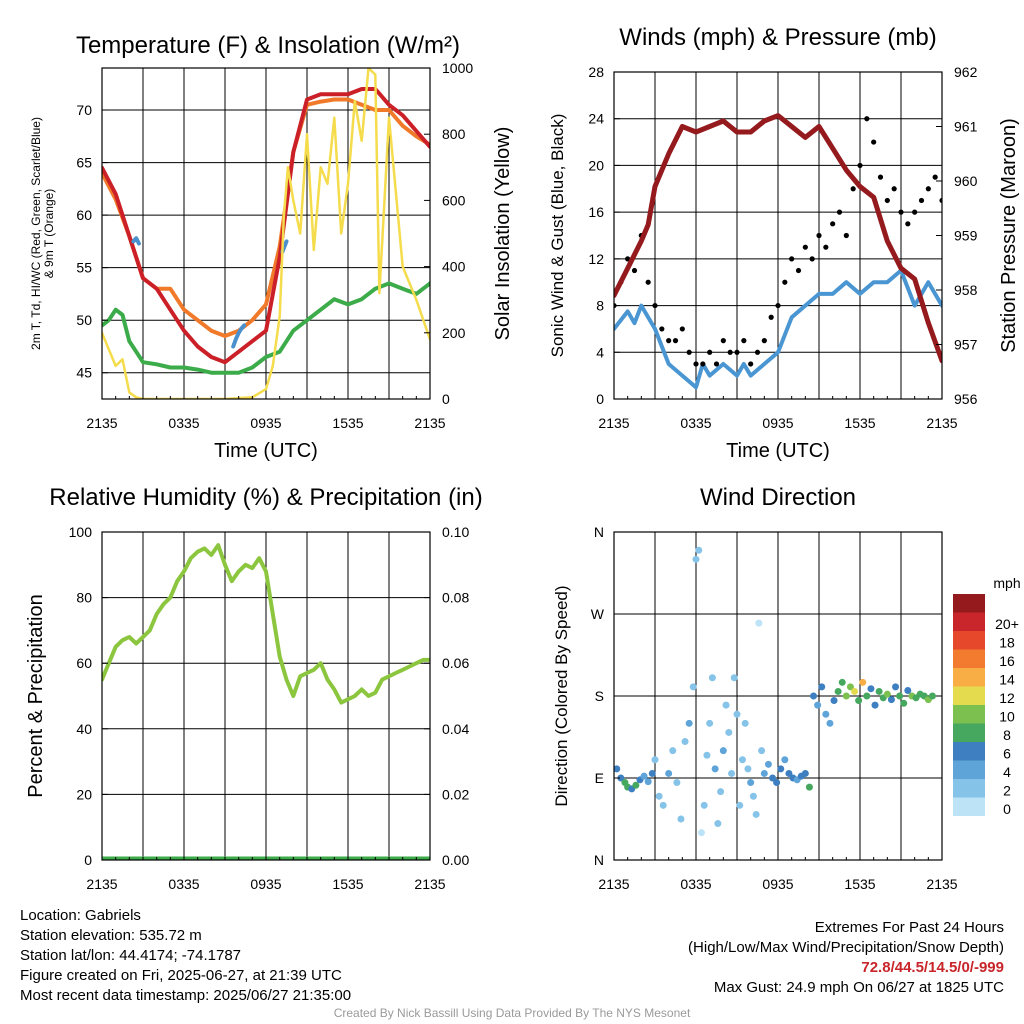  Describe the element at coordinates (84, 110) in the screenshot. I see `y-left-tick-label: 70` at that location.